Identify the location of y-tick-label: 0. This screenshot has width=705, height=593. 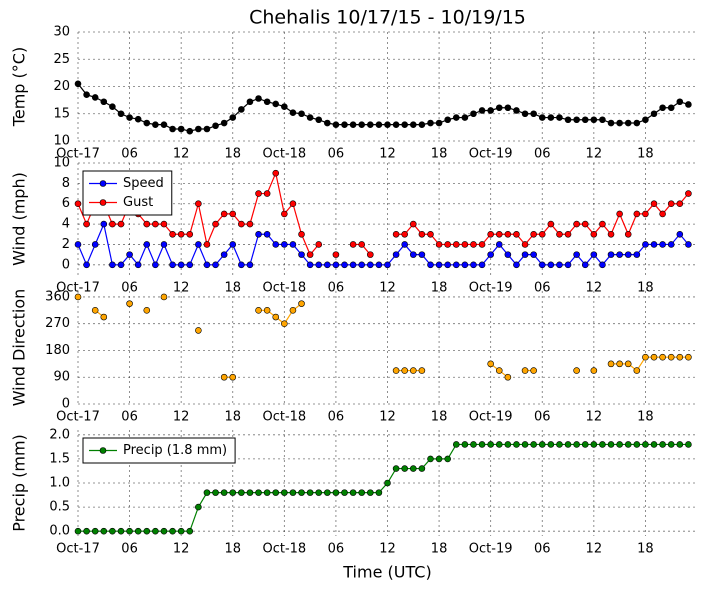
(66, 404).